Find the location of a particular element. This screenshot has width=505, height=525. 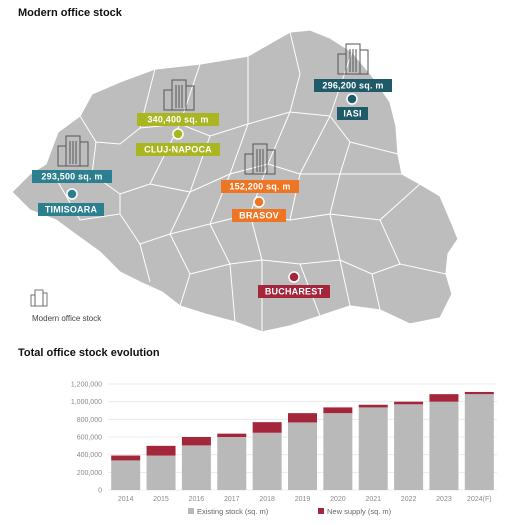

timisoara-marker is located at coordinates (72, 194).